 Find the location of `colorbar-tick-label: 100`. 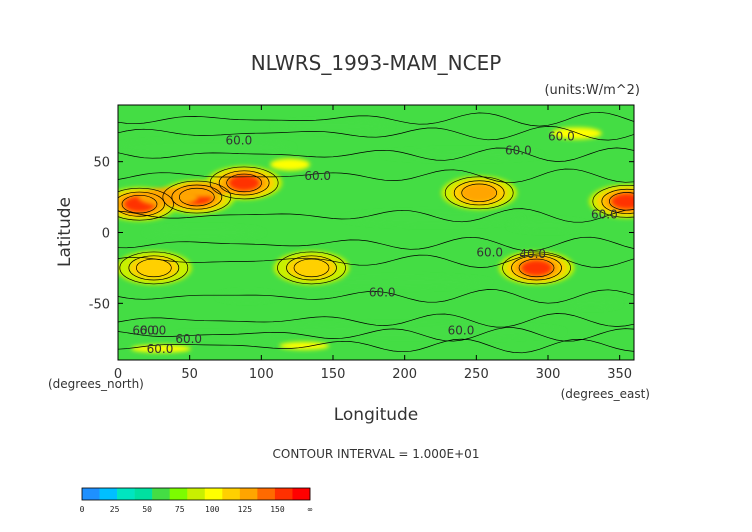

colorbar-tick-label: 100 is located at coordinates (212, 509).